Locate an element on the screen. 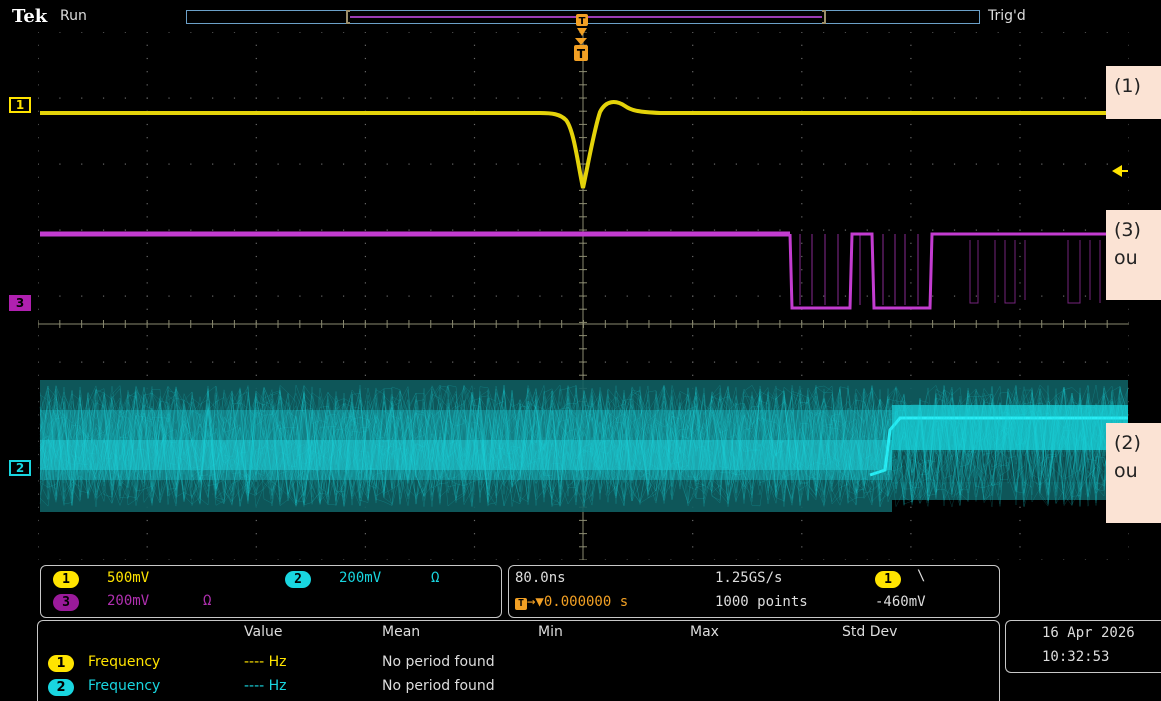 The width and height of the screenshot is (1161, 701). brand-logo: Tek is located at coordinates (30, 16).